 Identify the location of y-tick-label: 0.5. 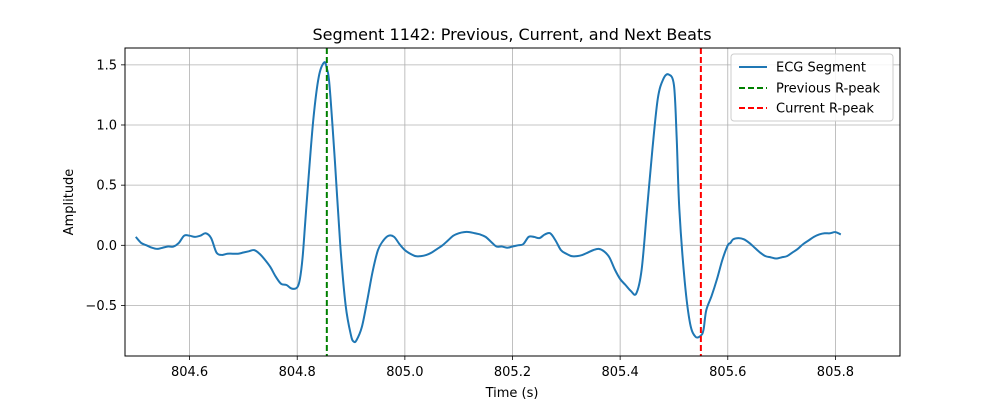
(106, 186).